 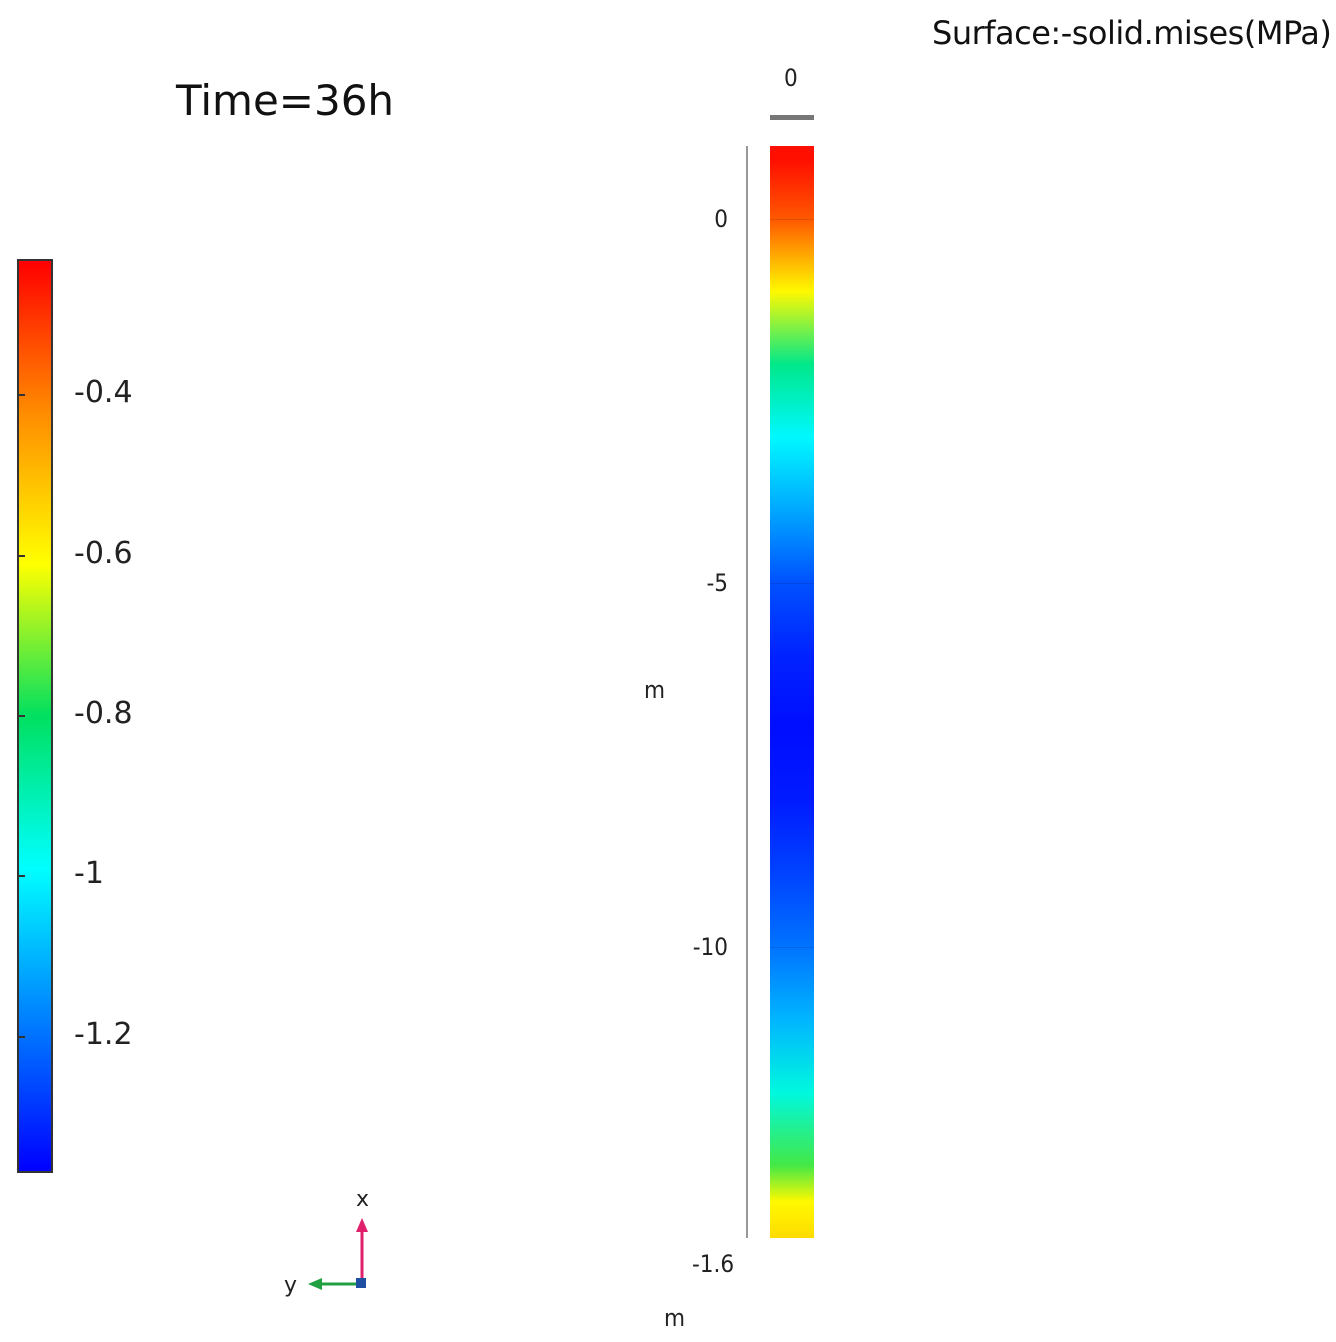 I want to click on y-axis-line, so click(x=747, y=692).